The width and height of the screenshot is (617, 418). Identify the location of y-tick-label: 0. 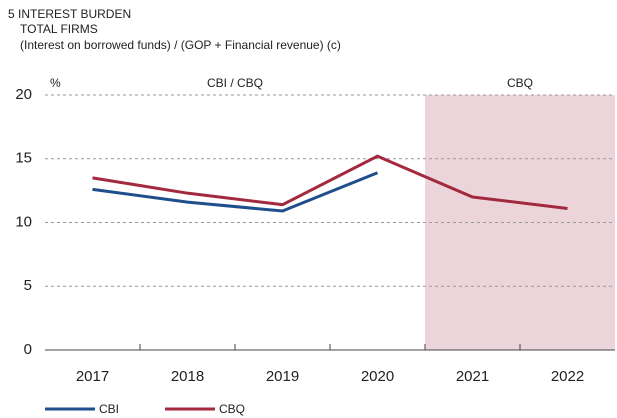
(28, 349).